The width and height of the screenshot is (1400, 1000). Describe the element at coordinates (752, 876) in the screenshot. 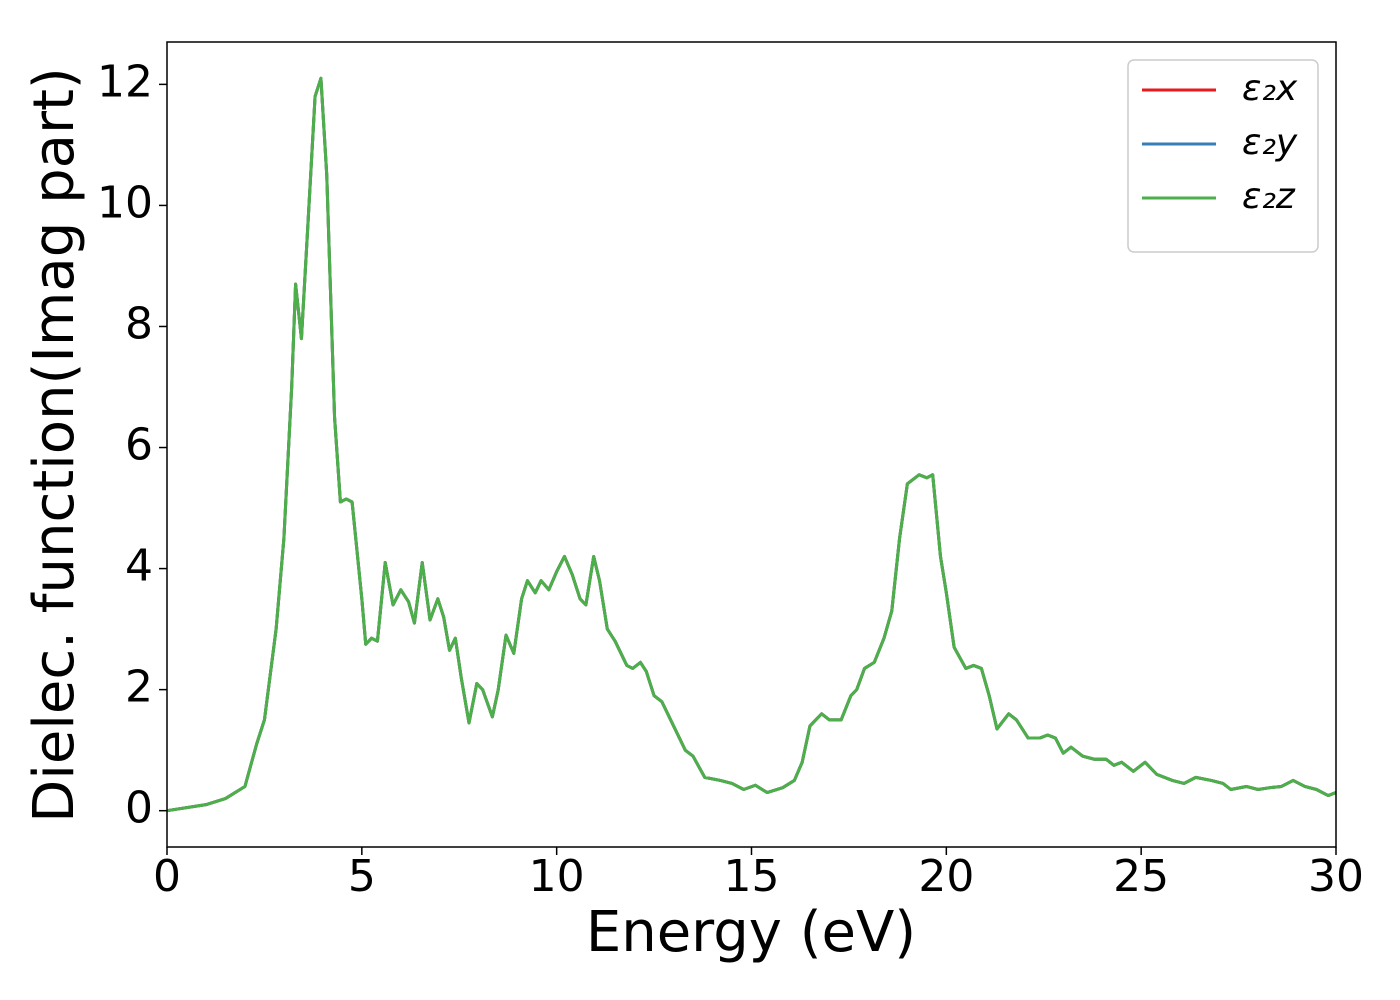

I see `x-tick-label: 15` at that location.